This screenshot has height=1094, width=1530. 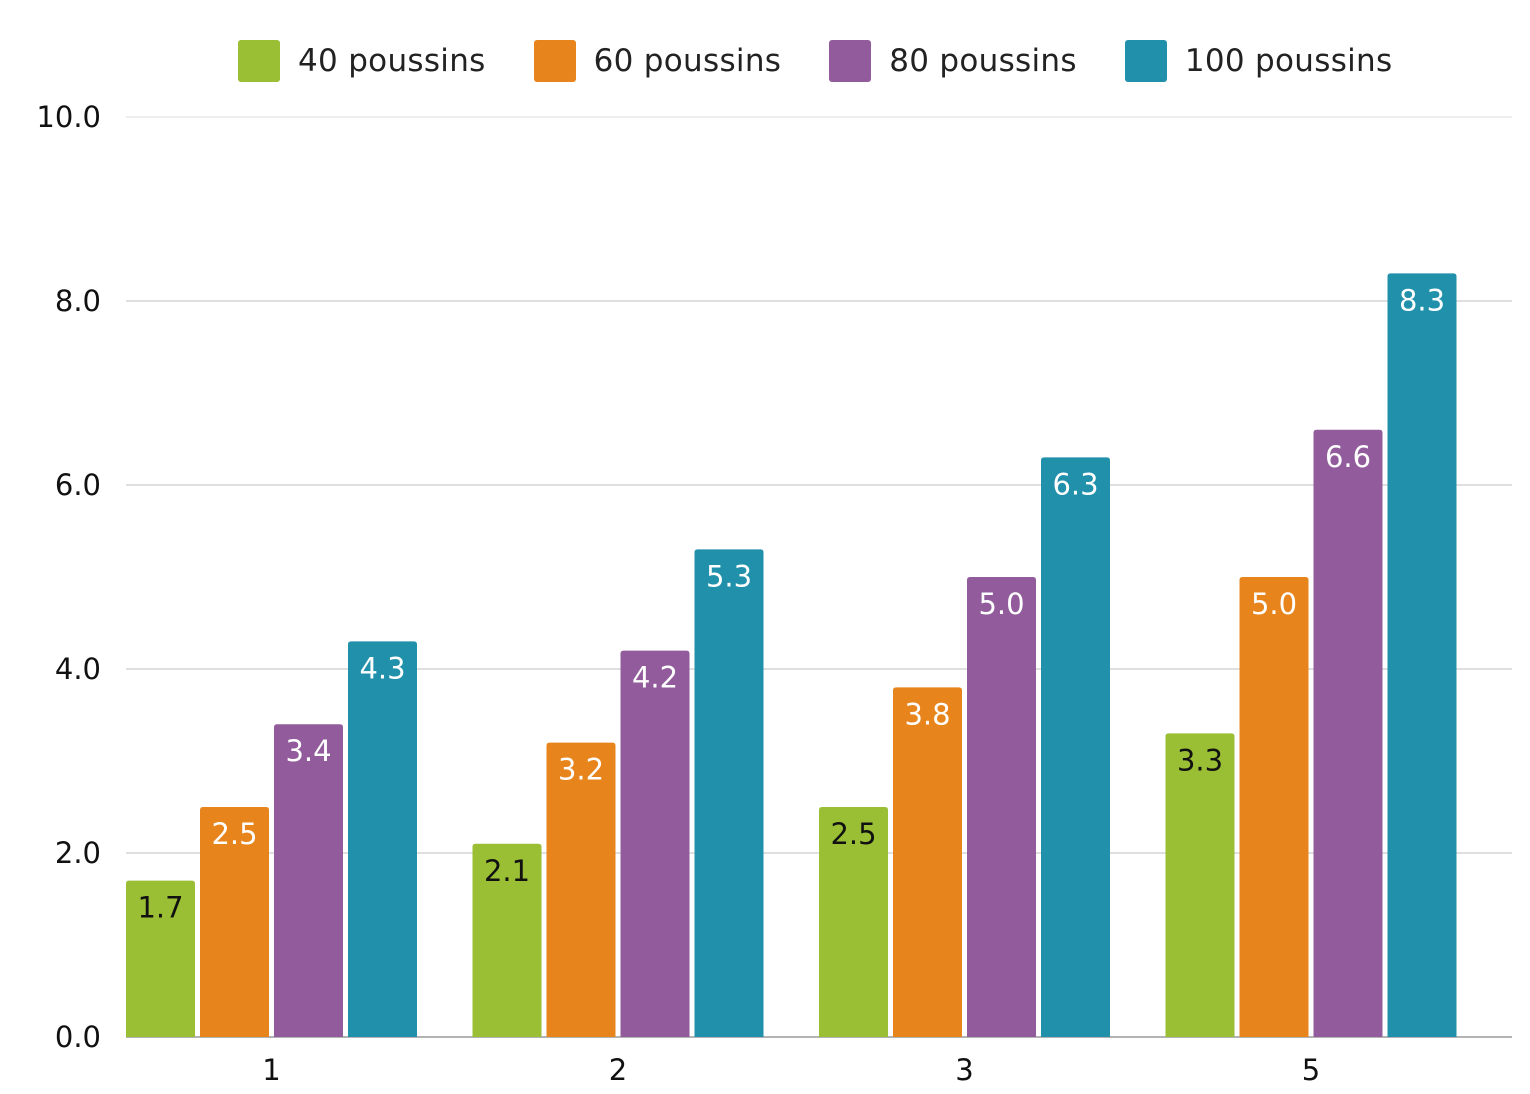 I want to click on legend-label-60-poussins: 60 poussins, so click(x=687, y=61).